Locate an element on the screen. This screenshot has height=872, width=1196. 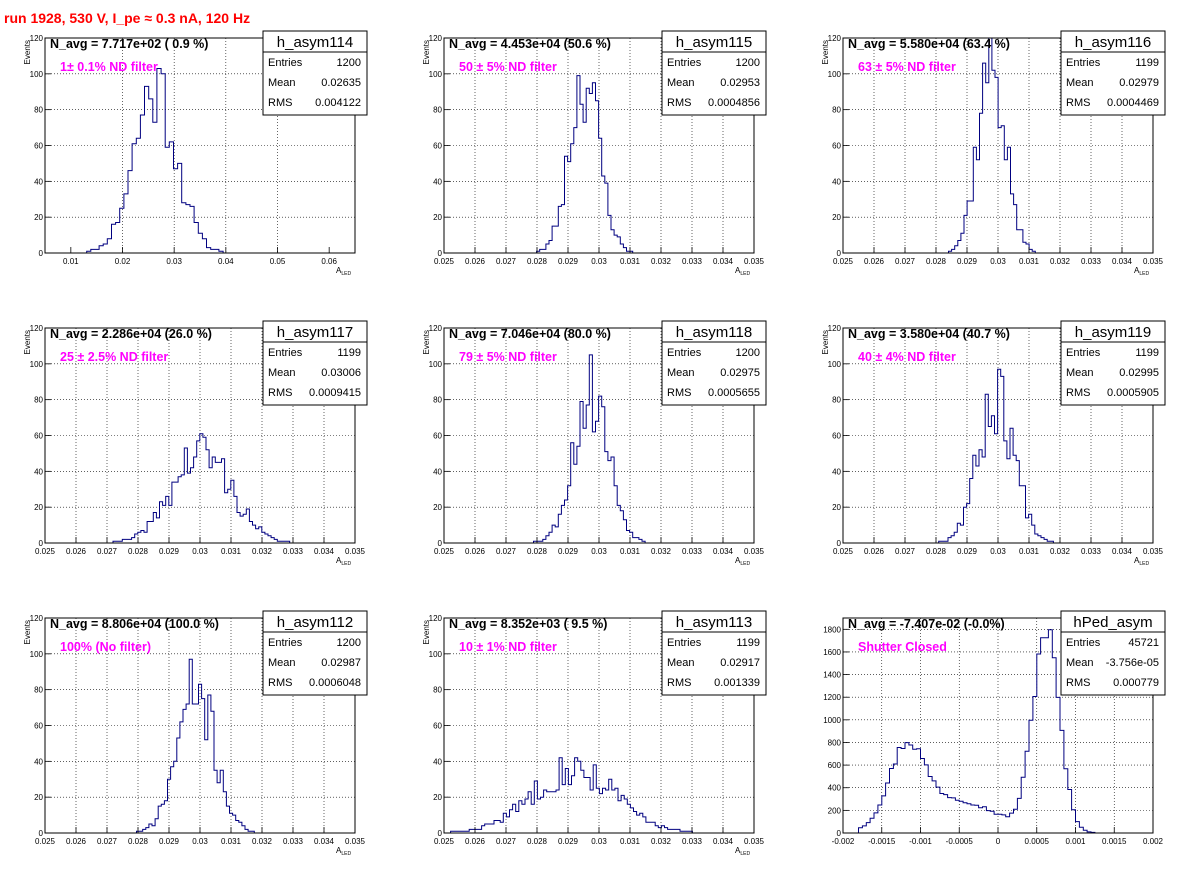
histogram-name: h_asym112 is located at coordinates (315, 622).